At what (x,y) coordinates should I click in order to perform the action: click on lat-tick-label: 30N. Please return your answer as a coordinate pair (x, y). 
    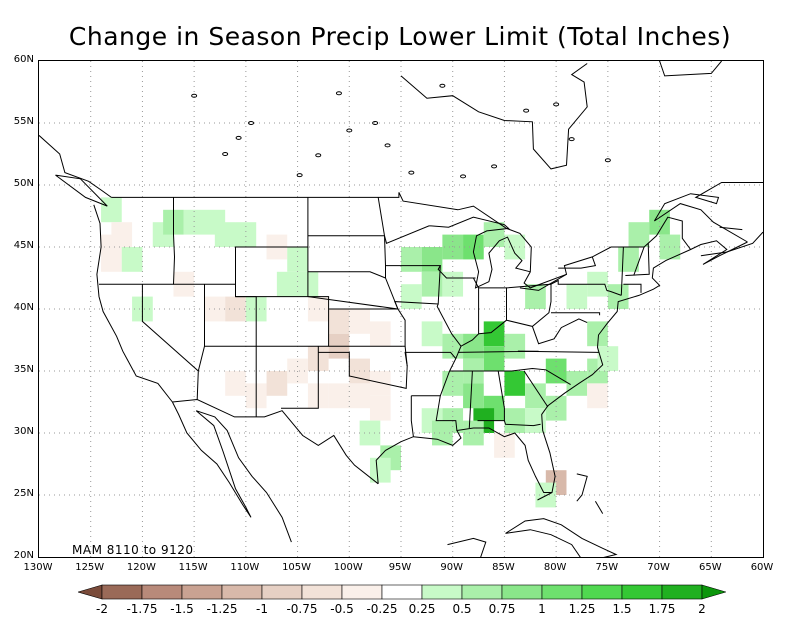
    Looking at the image, I should click on (23, 431).